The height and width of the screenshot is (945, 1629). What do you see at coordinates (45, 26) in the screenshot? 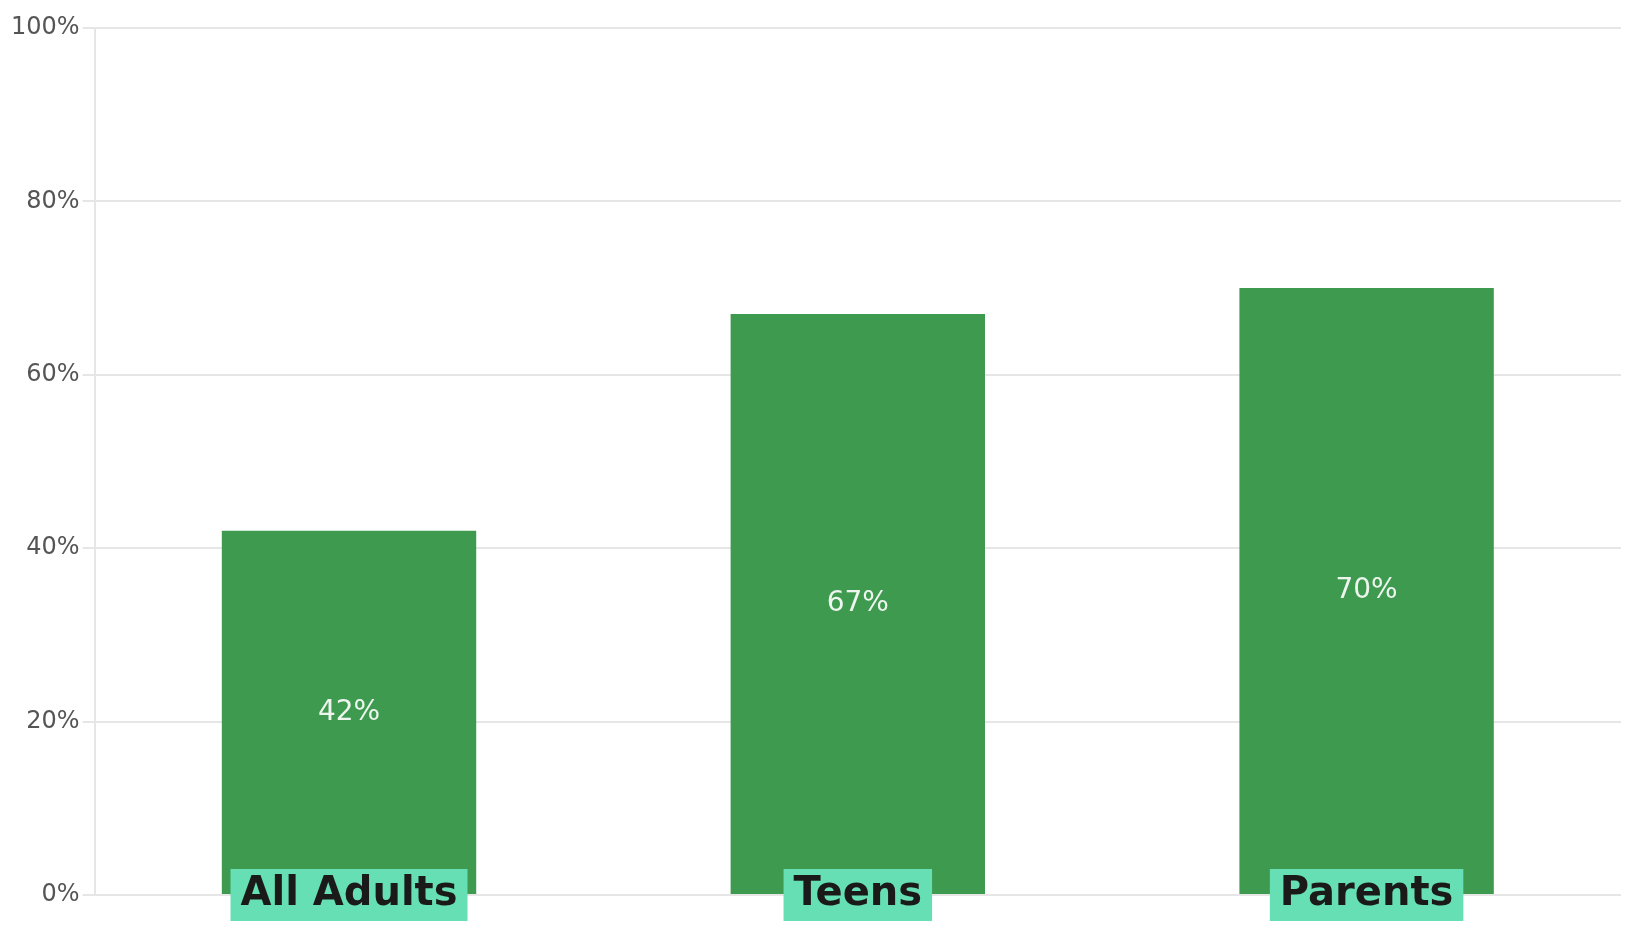
I see `y-tick-label: 100%` at bounding box center [45, 26].